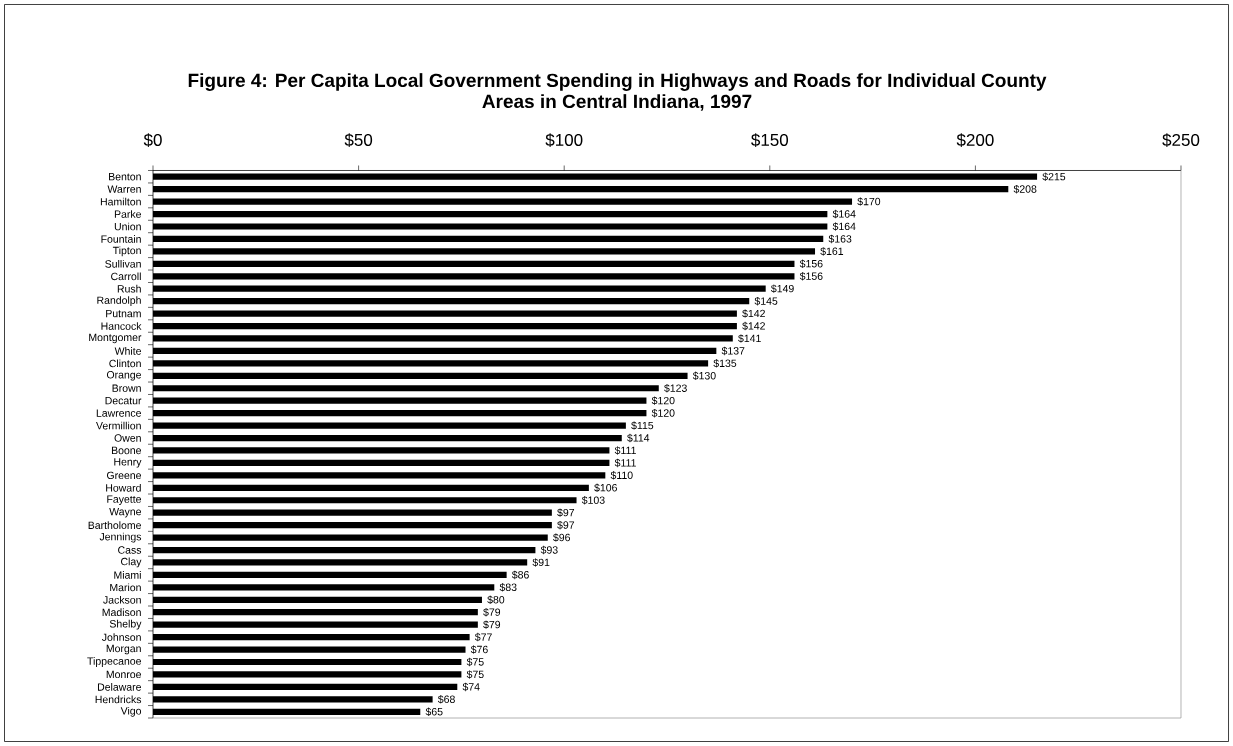 The image size is (1233, 746). What do you see at coordinates (1054, 176) in the screenshot?
I see `data-label: $215` at bounding box center [1054, 176].